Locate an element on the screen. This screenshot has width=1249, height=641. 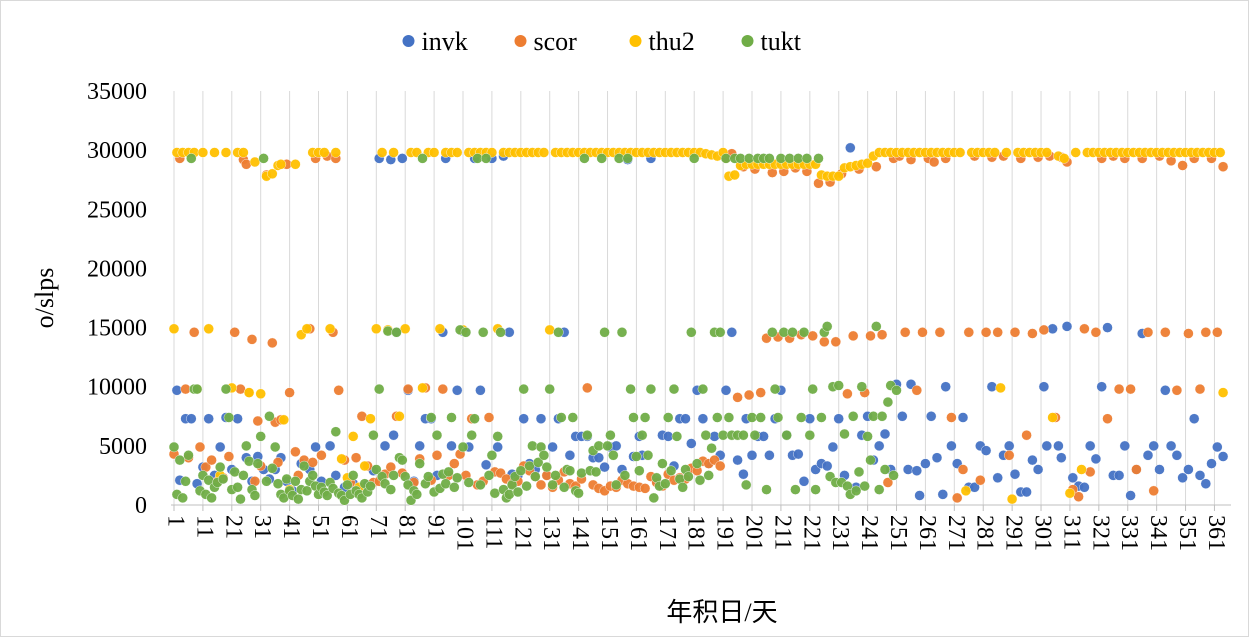
x-tick-label: 81 is located at coordinates (407, 527).